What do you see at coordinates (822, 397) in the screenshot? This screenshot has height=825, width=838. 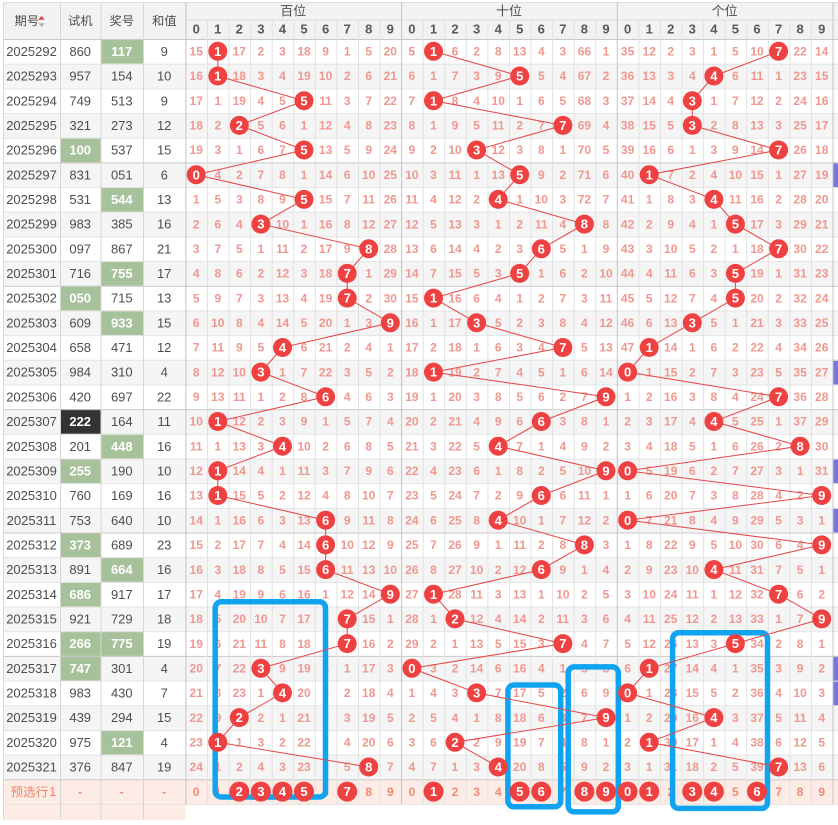 I see `svg-text: 28` at bounding box center [822, 397].